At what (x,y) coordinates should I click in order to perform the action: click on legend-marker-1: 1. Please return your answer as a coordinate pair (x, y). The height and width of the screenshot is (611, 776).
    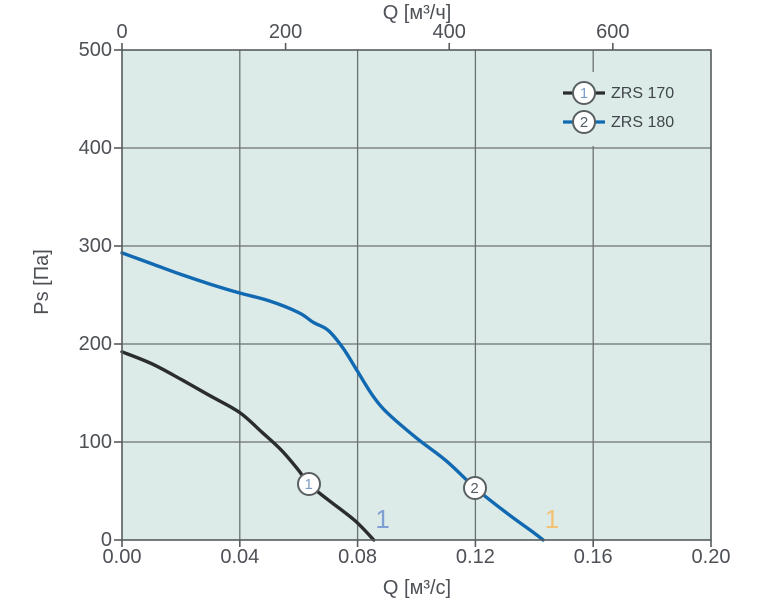
    Looking at the image, I should click on (584, 93).